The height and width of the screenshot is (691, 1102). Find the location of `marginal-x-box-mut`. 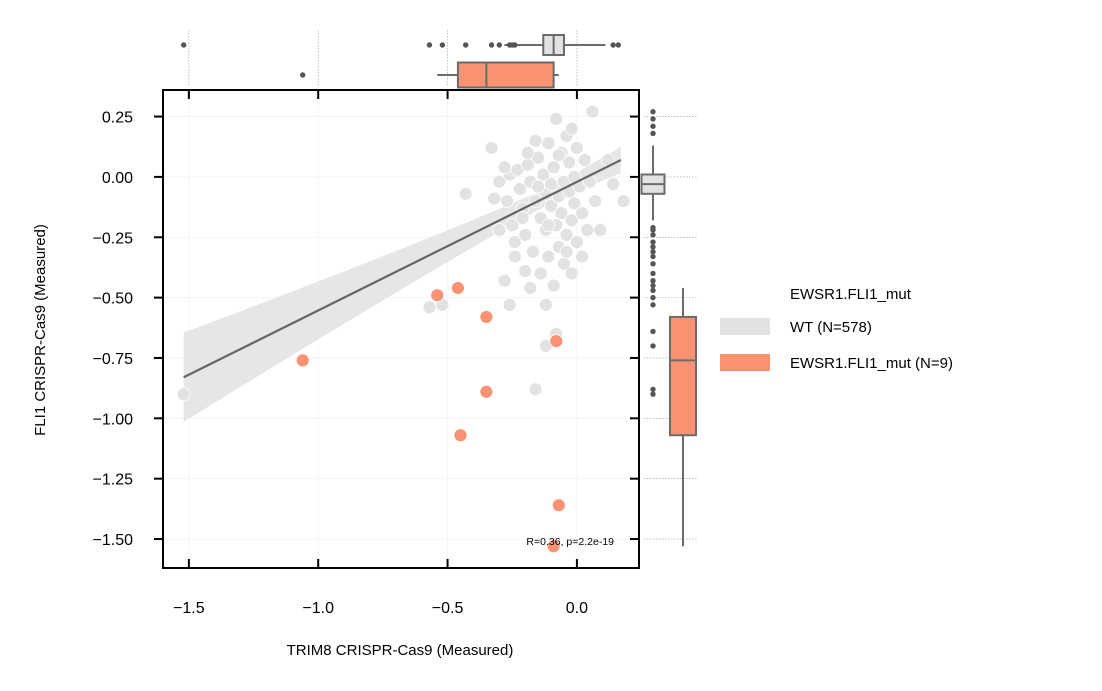

marginal-x-box-mut is located at coordinates (505, 75).